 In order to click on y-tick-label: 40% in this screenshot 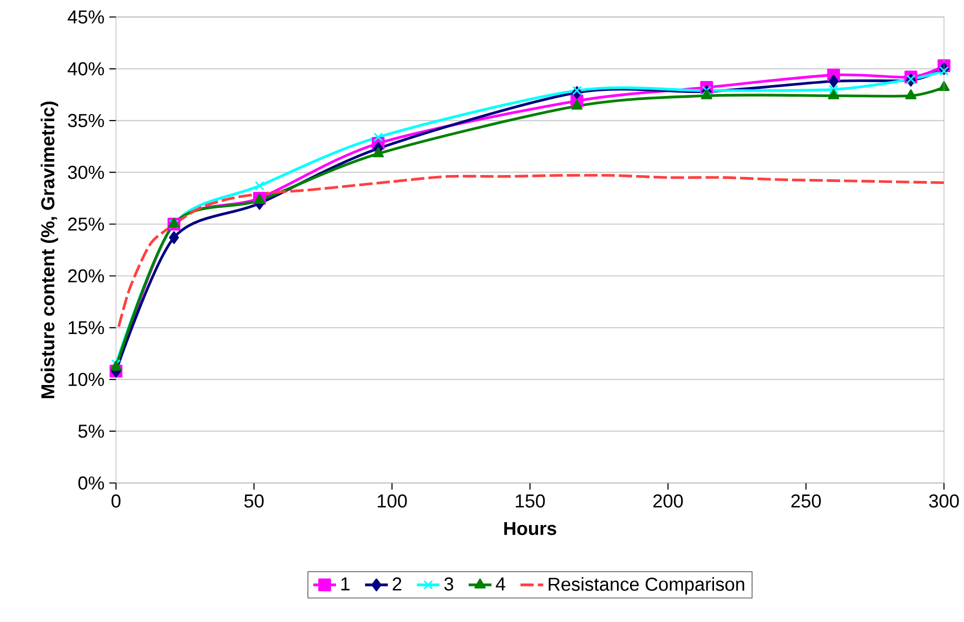, I will do `click(86, 69)`.